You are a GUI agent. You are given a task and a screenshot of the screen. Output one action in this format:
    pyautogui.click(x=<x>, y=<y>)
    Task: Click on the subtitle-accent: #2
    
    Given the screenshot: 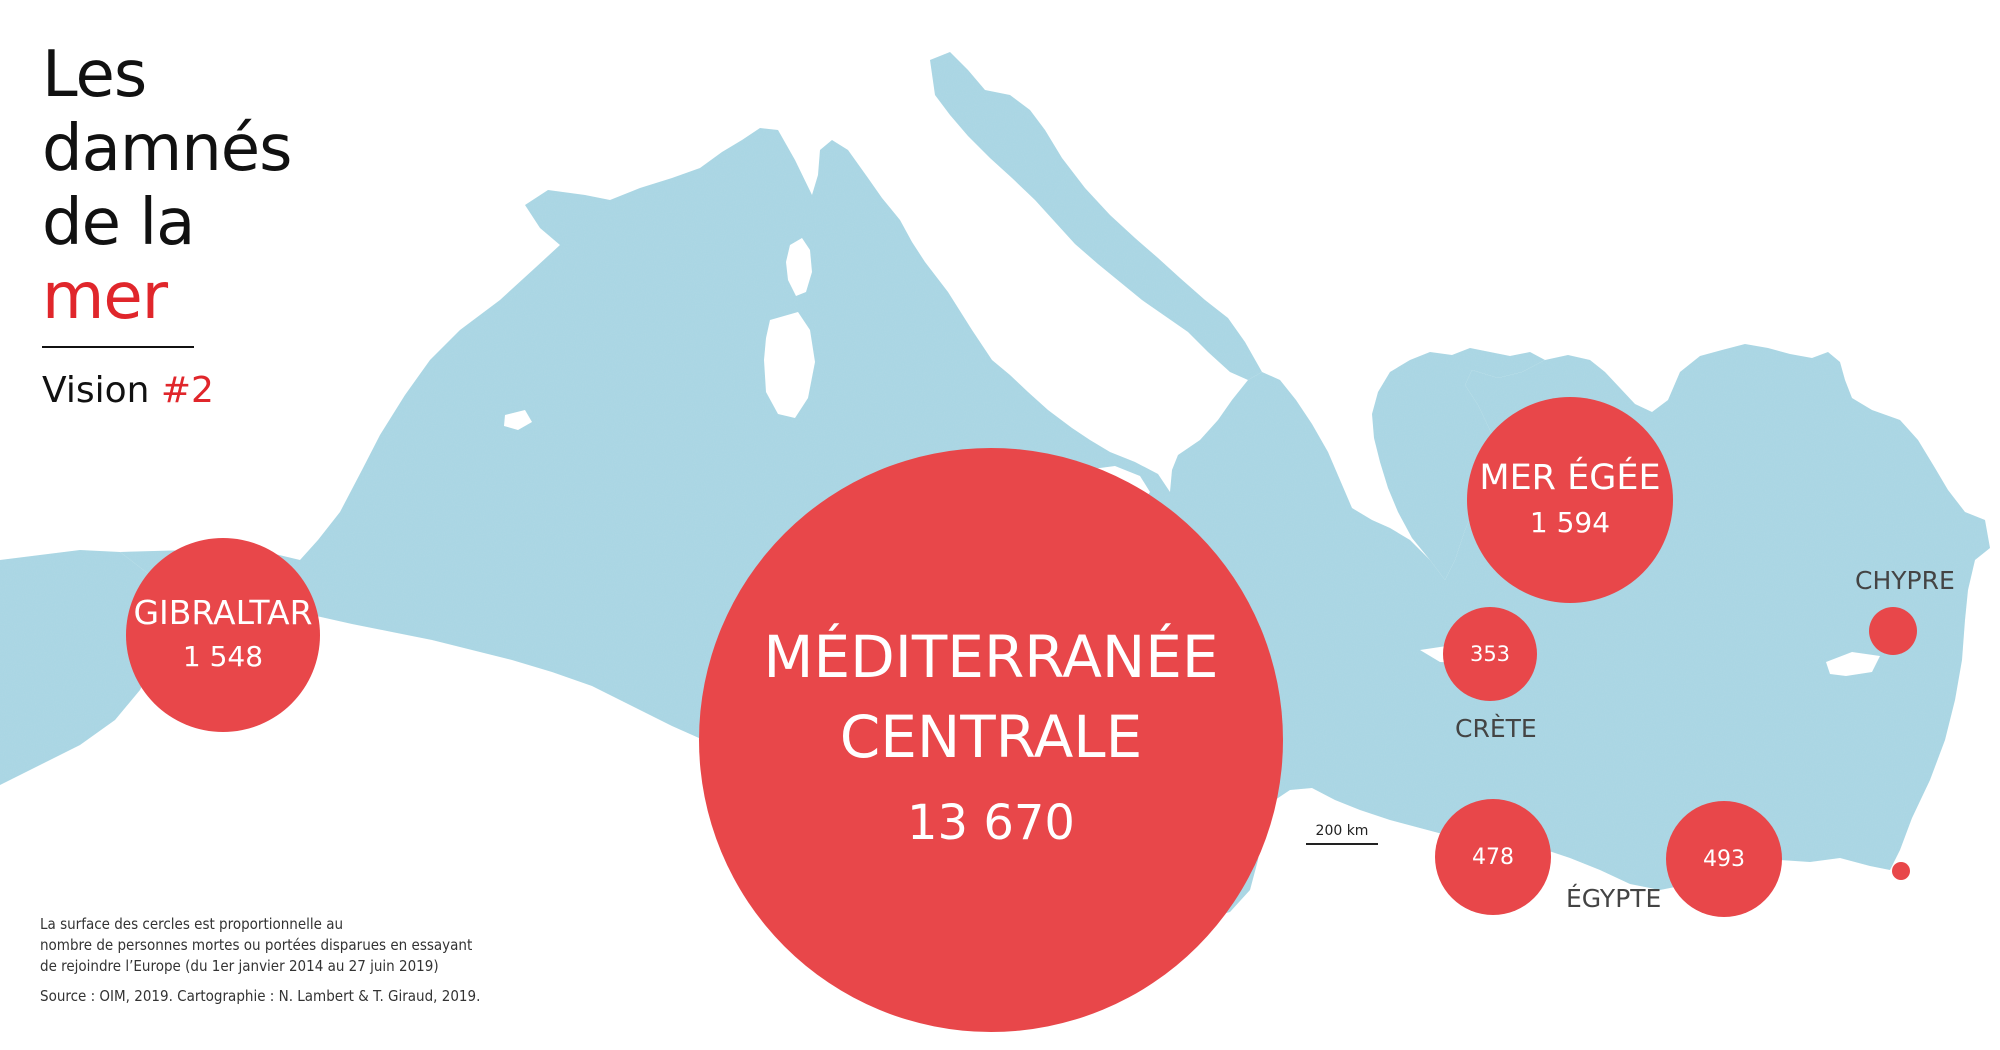 What is the action you would take?
    pyautogui.click(x=187, y=390)
    